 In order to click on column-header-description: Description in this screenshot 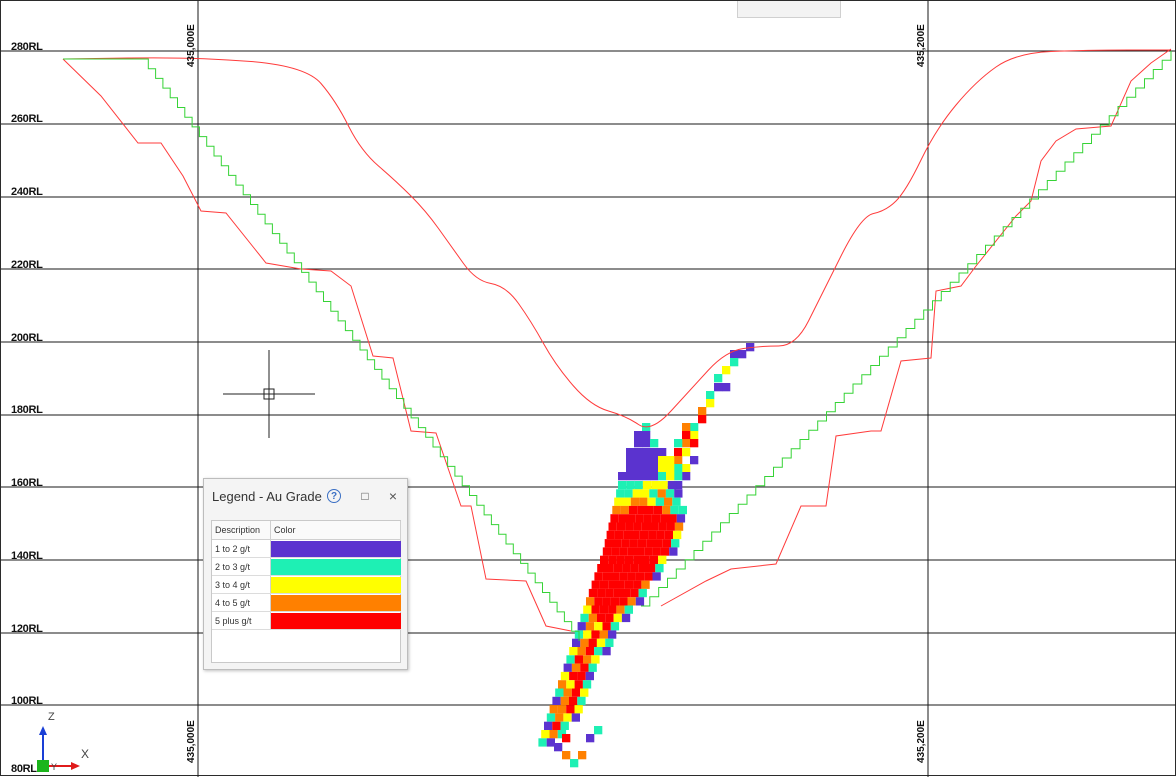, I will do `click(241, 530)`.